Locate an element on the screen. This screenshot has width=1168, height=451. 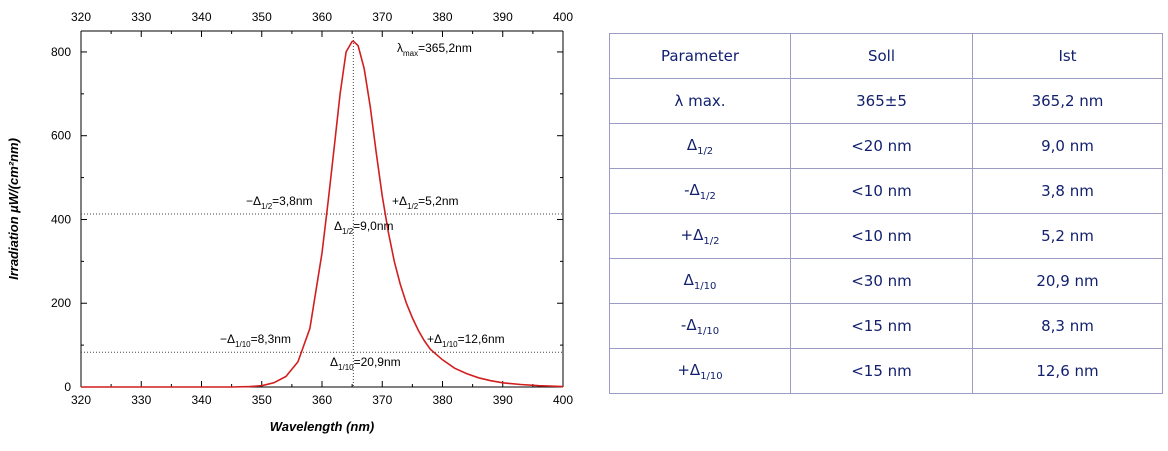
x-top-tick-label: 360 is located at coordinates (322, 17).